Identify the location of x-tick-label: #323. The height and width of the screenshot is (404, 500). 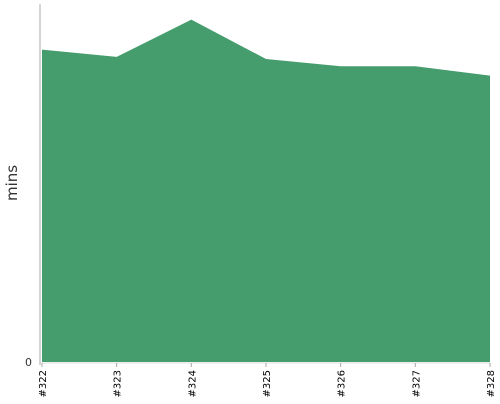
(118, 383).